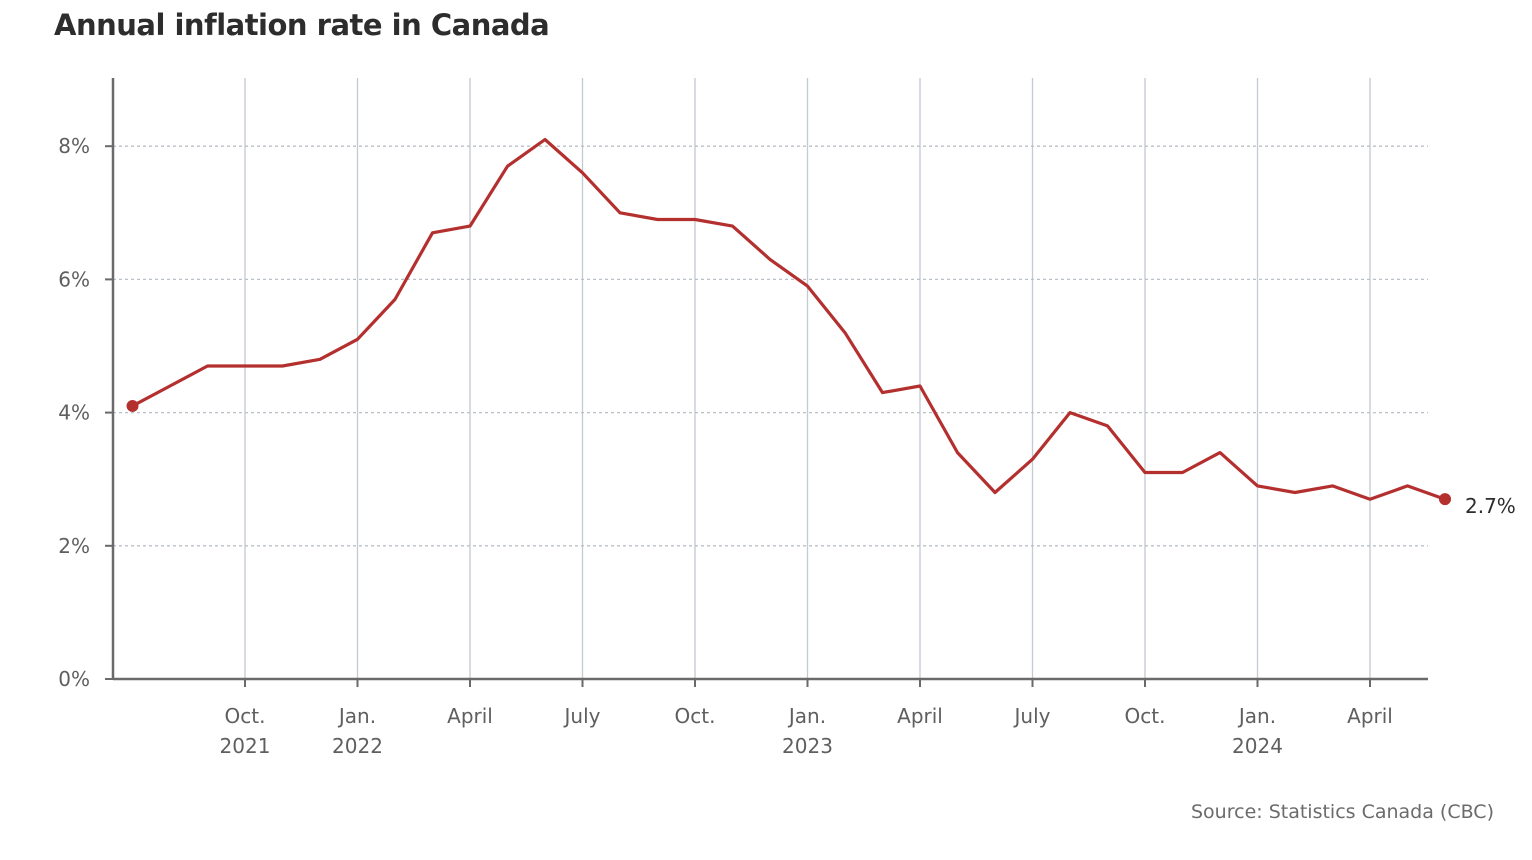 Image resolution: width=1532 pixels, height=860 pixels. I want to click on end-value-label: 2.7%, so click(1490, 506).